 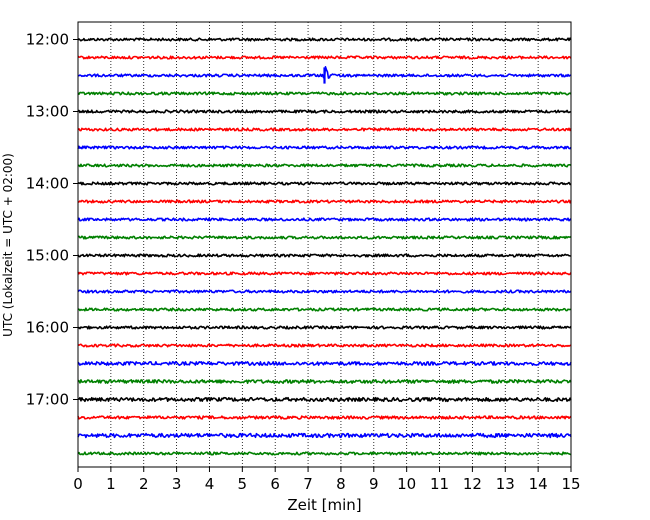 What do you see at coordinates (439, 484) in the screenshot?
I see `x-tick-label: 11` at bounding box center [439, 484].